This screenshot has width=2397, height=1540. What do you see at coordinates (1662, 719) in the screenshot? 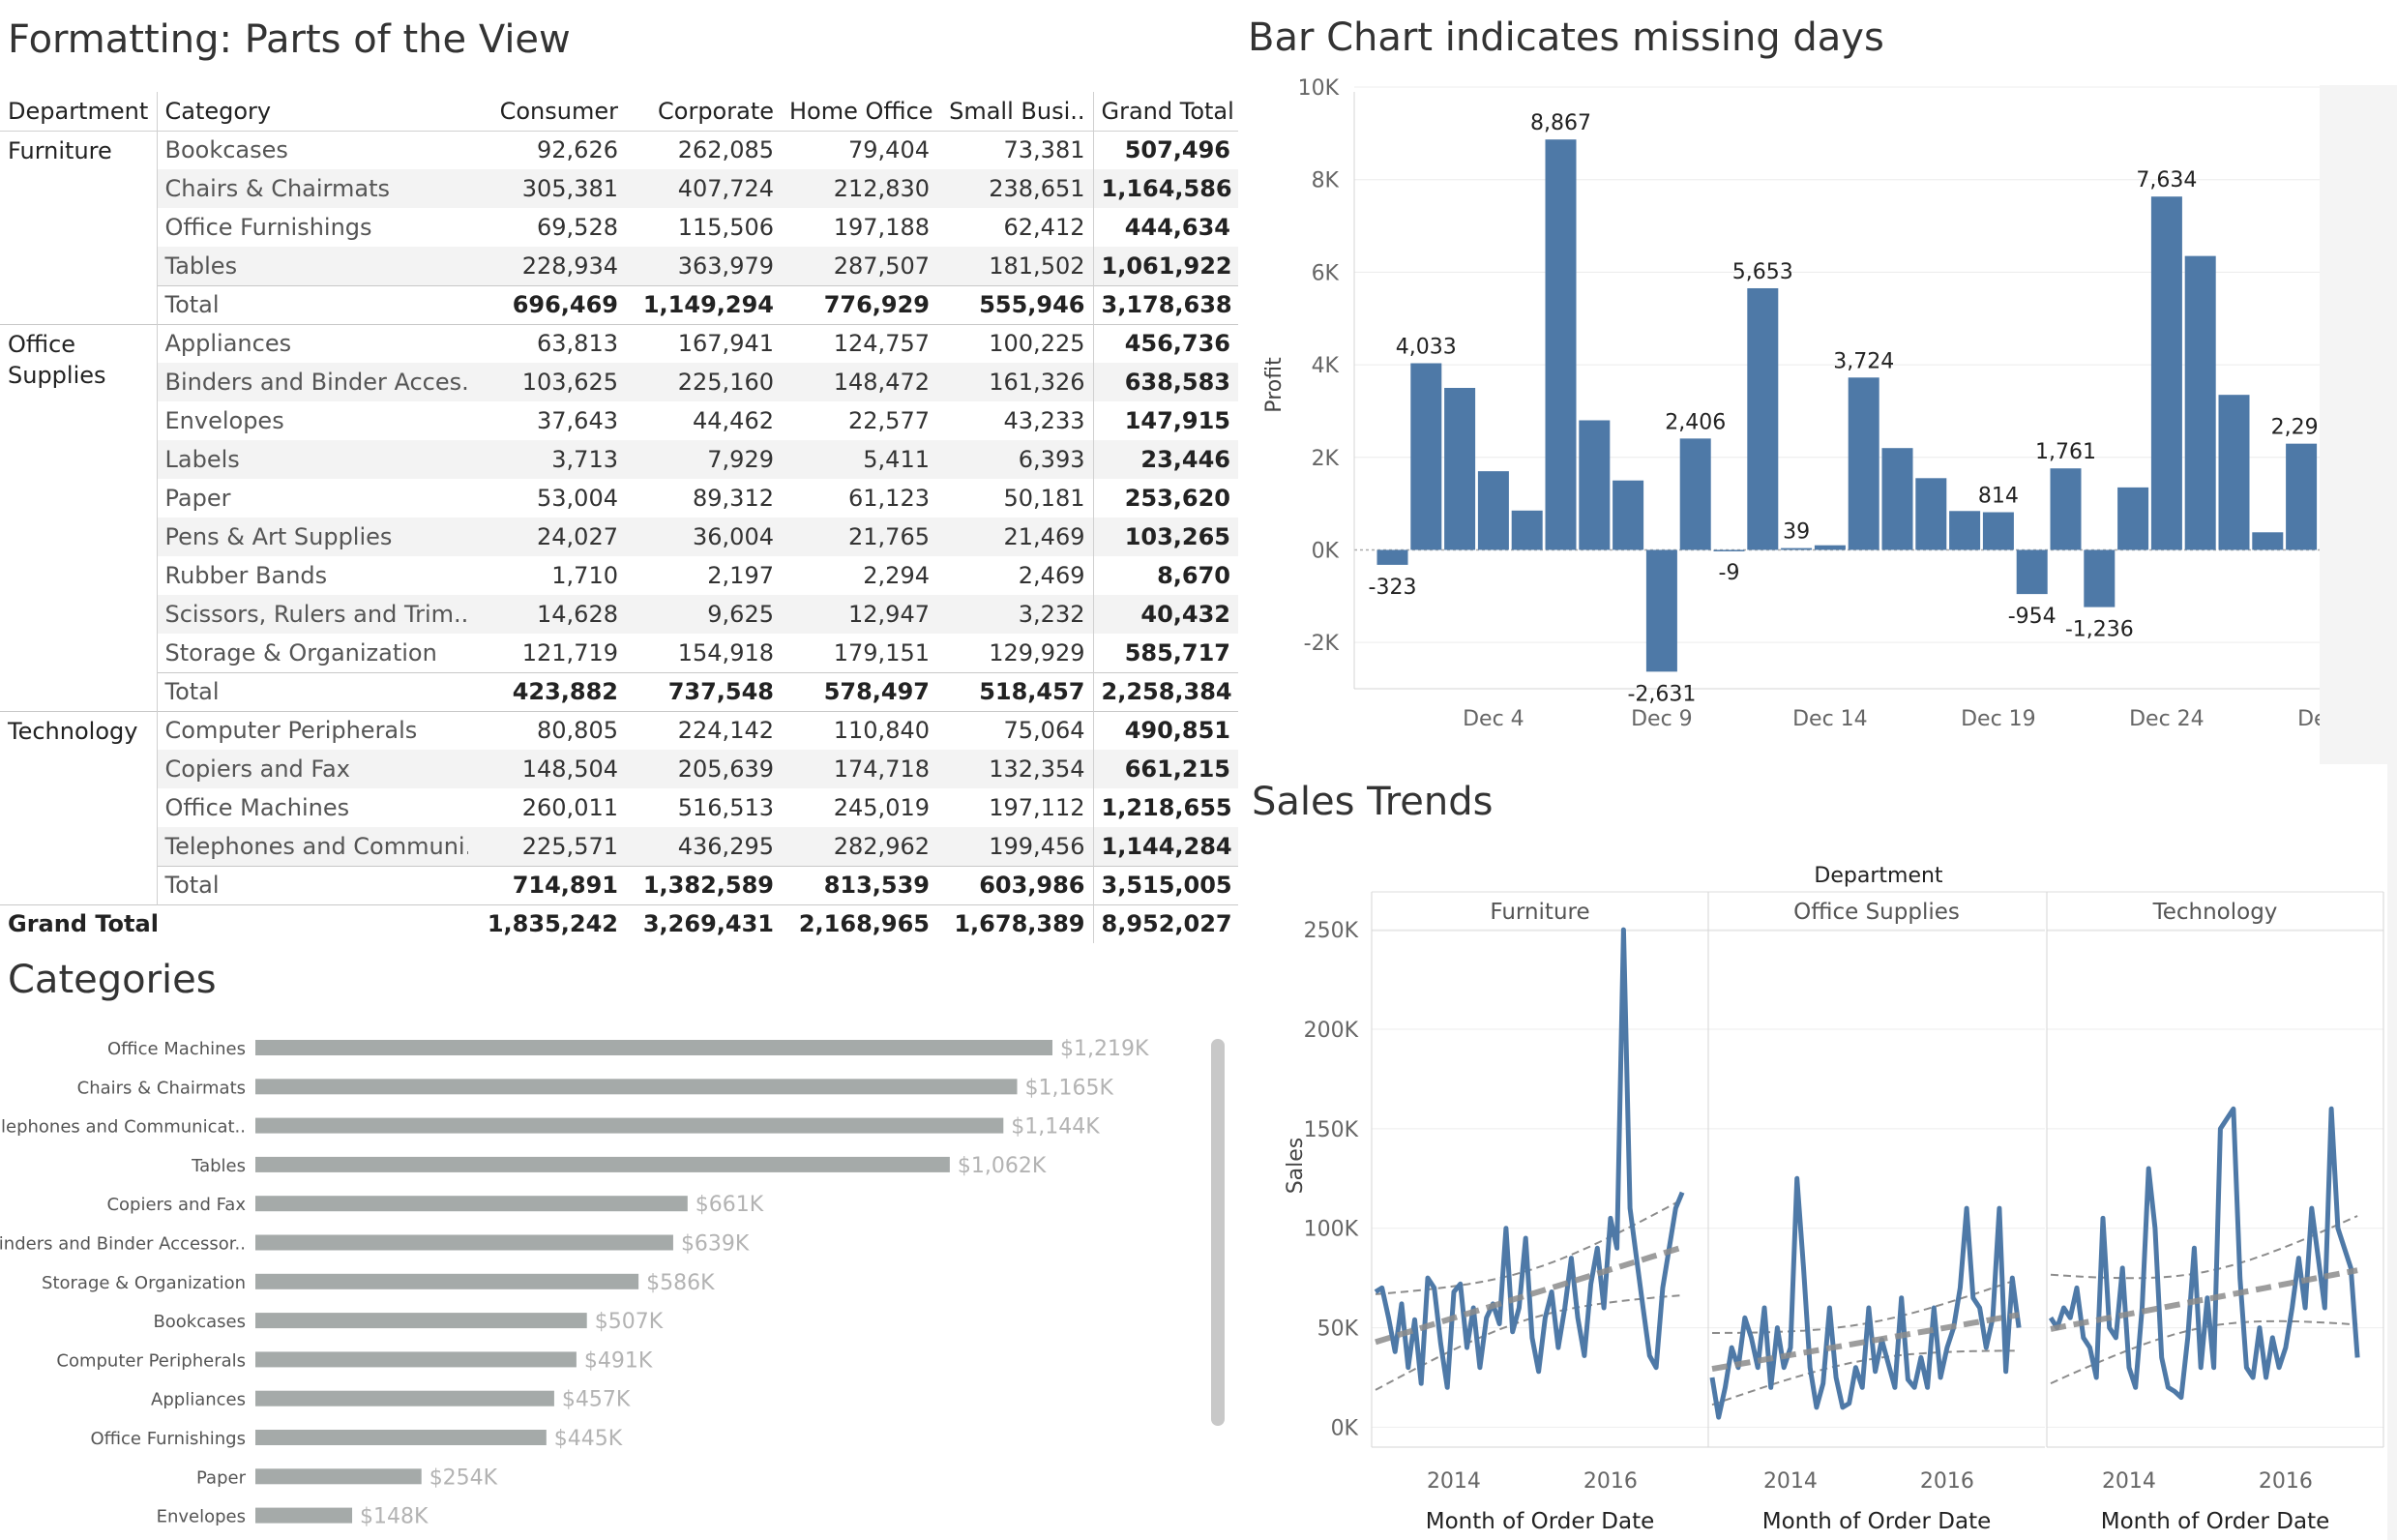
I see `x-tick-label: Dec 9` at bounding box center [1662, 719].